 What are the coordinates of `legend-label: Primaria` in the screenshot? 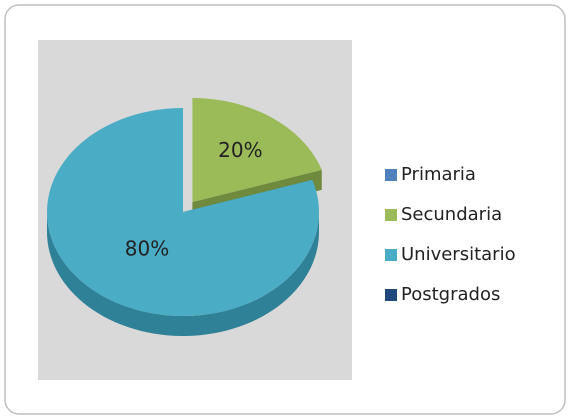 It's located at (438, 174).